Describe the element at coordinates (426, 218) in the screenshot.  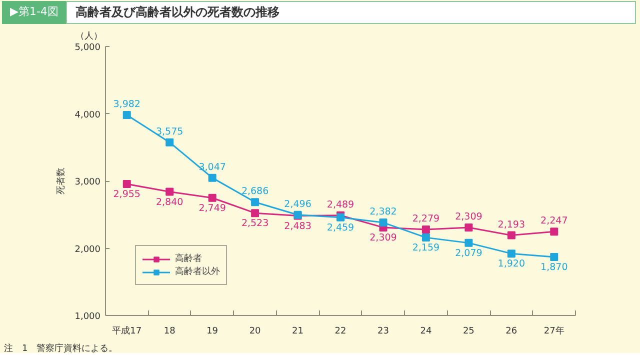
I see `data-label: 2,279` at that location.